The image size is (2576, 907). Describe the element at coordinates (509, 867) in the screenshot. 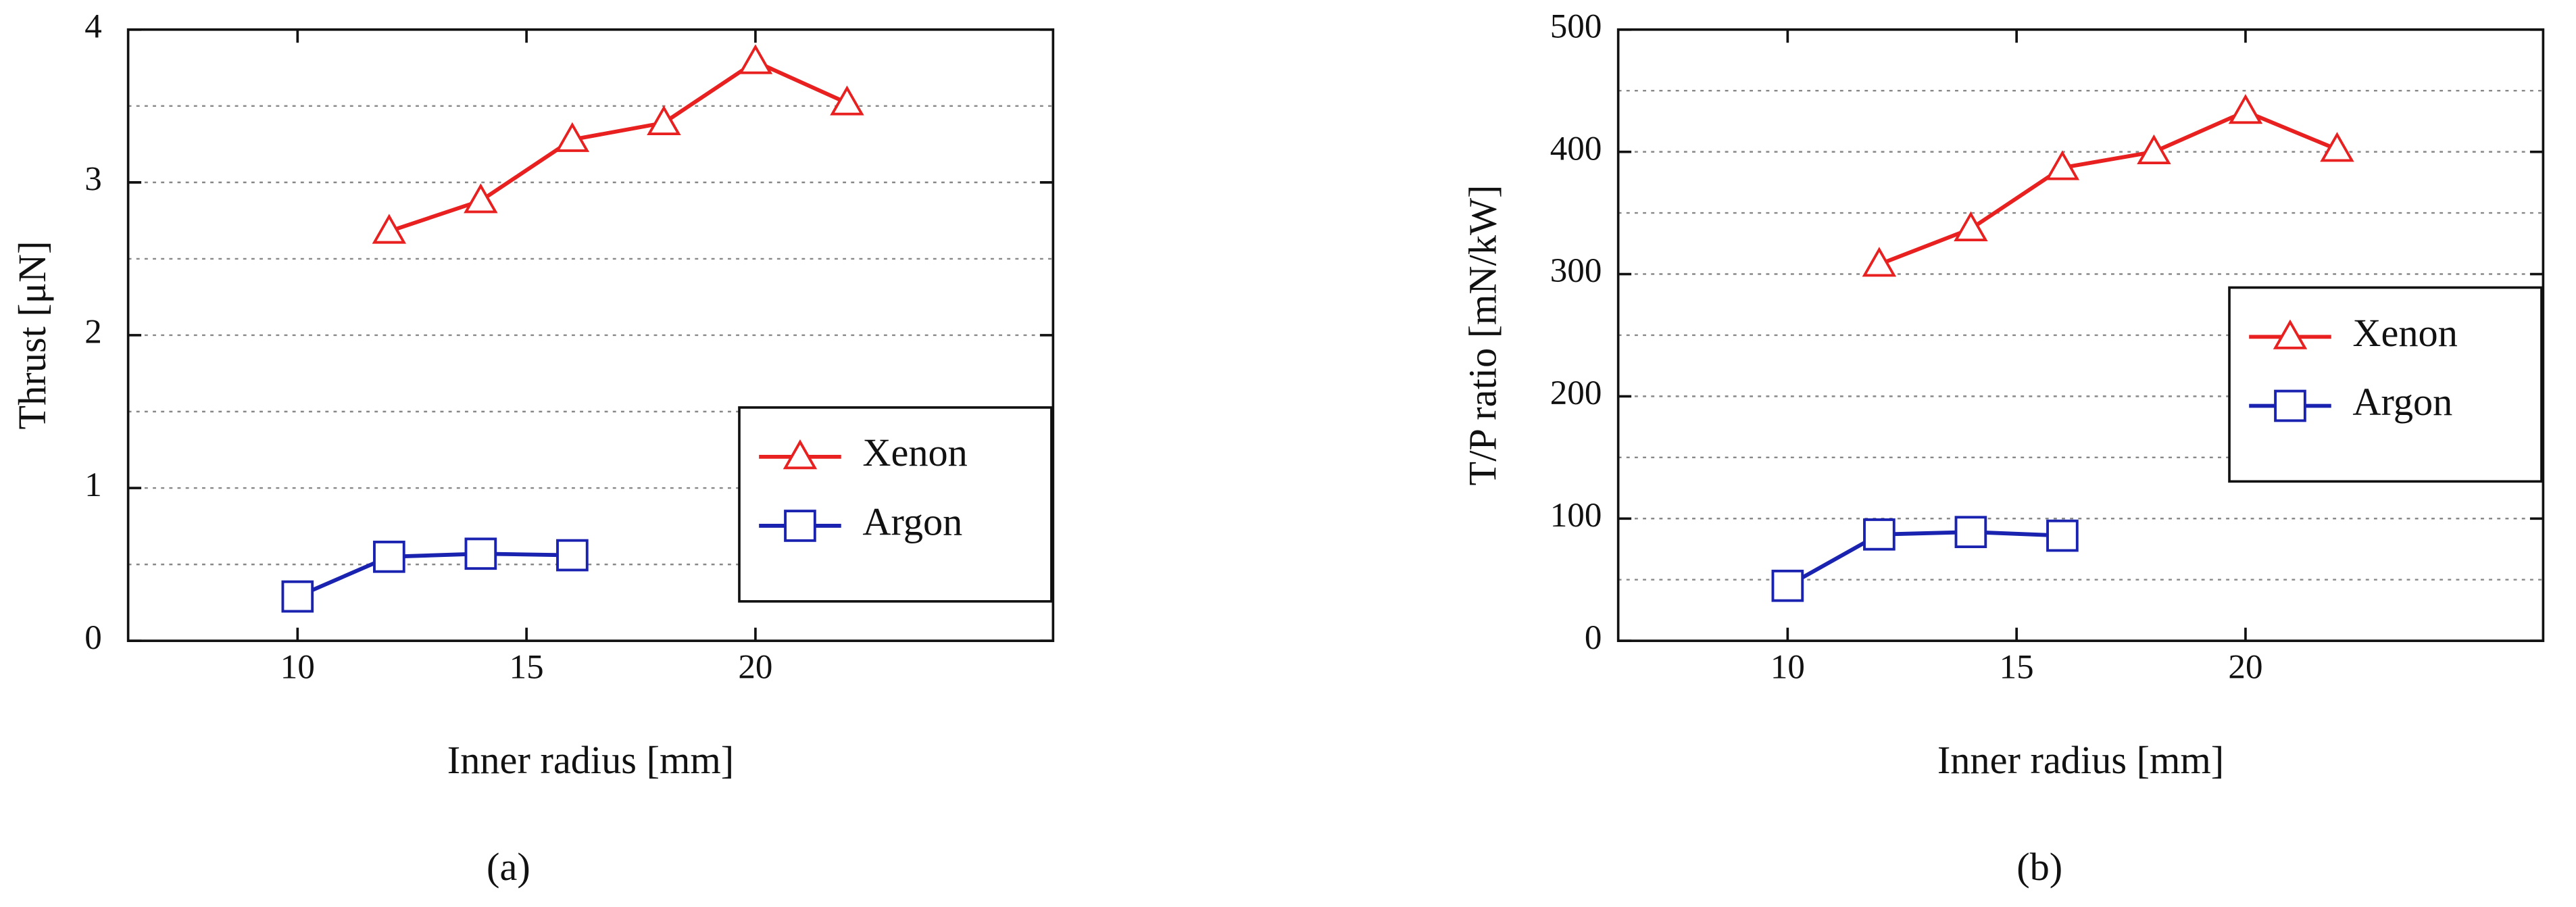

I see `panel-label: (a)` at that location.